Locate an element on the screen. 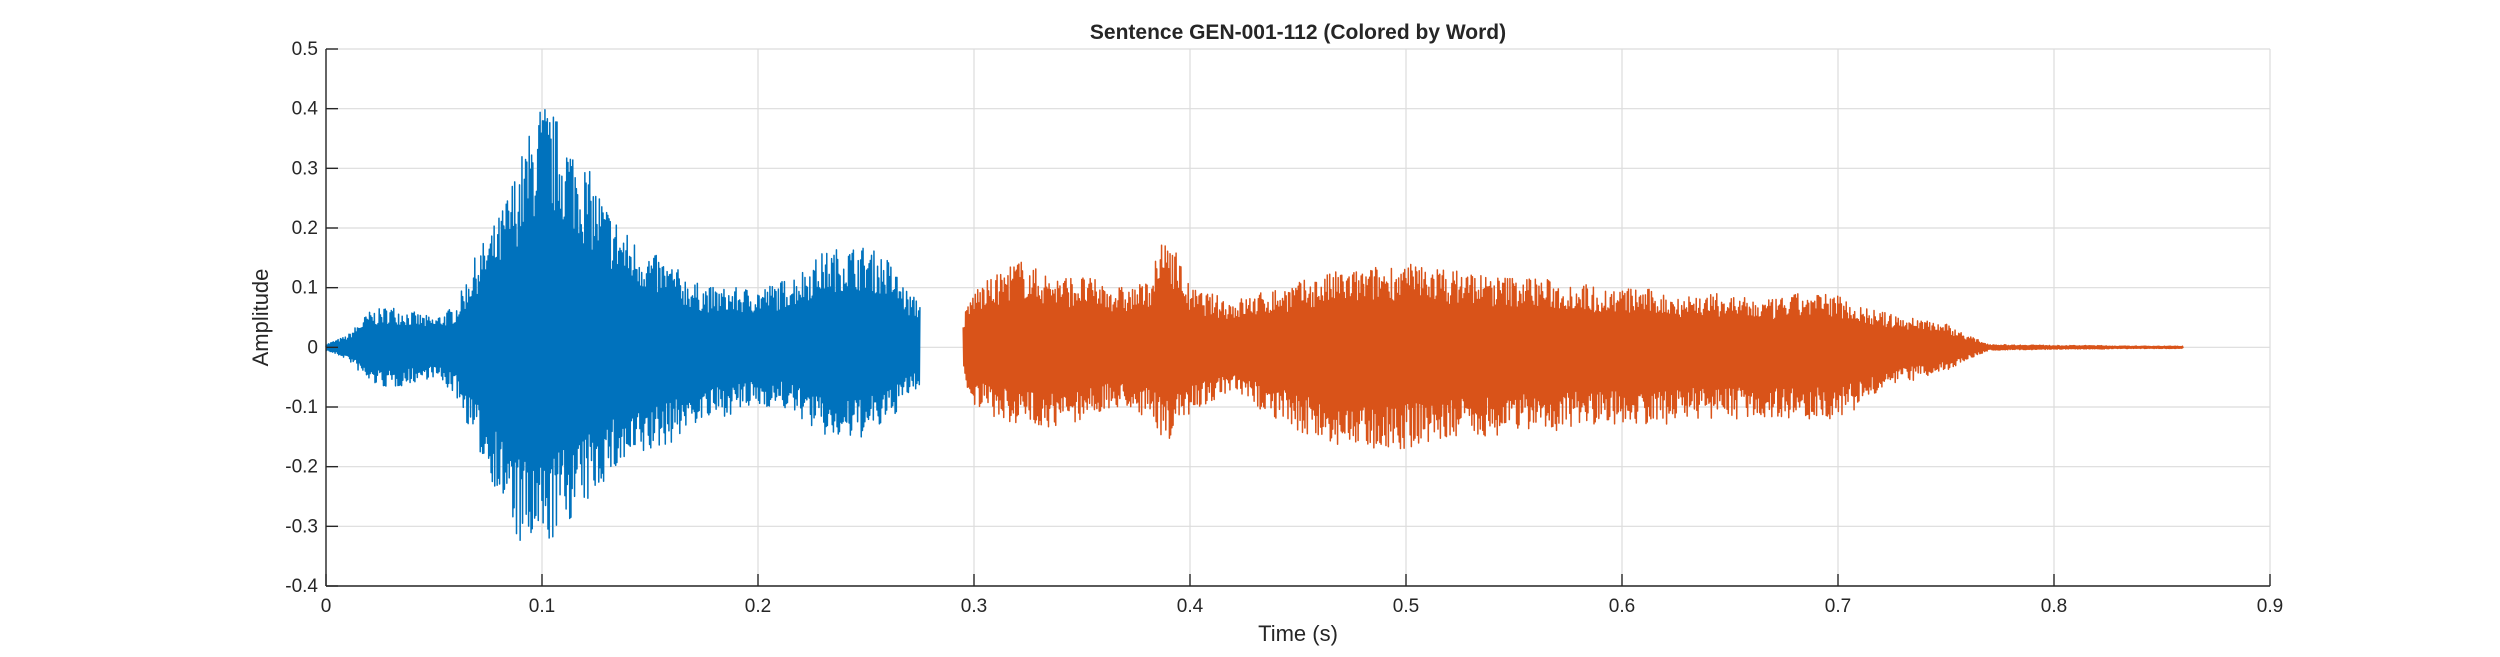 This screenshot has height=657, width=2500. x-tick-label: 0.9 is located at coordinates (2270, 606).